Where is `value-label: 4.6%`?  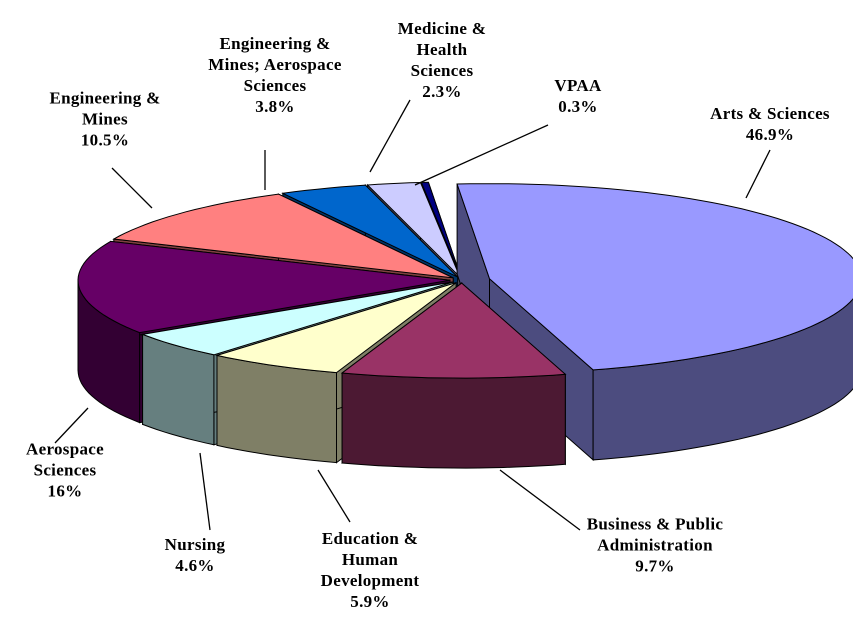 value-label: 4.6% is located at coordinates (195, 565).